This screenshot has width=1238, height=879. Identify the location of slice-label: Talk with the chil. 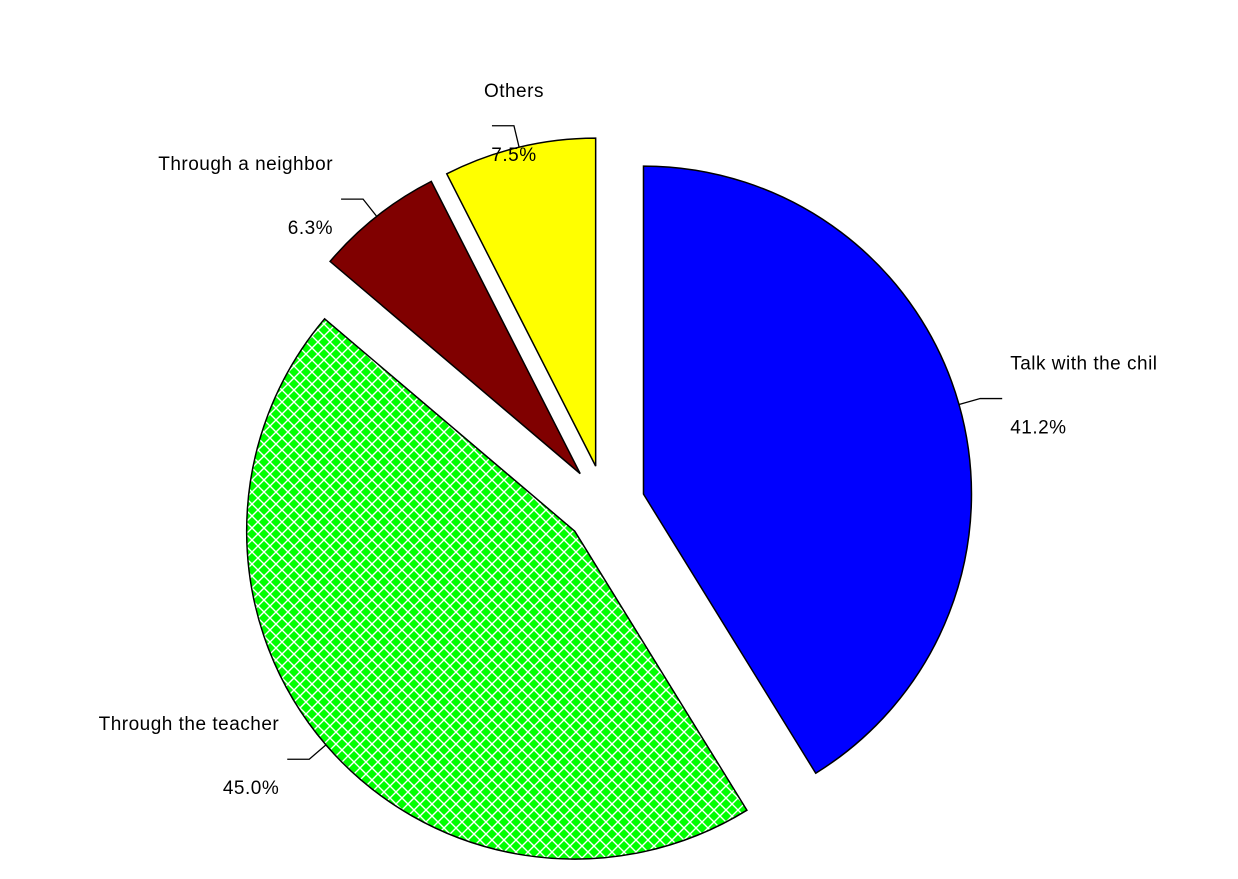
(1083, 364).